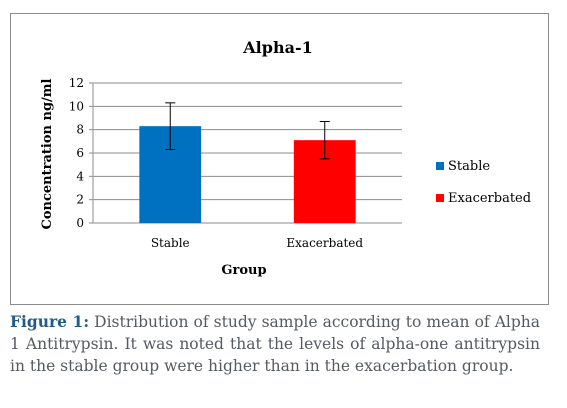 This screenshot has width=567, height=408. What do you see at coordinates (80, 176) in the screenshot?
I see `y-tick-label: 4` at bounding box center [80, 176].